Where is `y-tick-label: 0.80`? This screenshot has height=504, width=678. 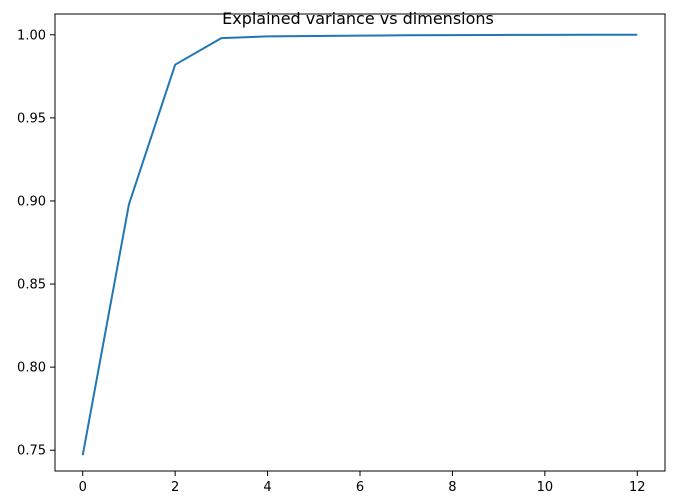
y-tick-label: 0.80 is located at coordinates (31, 368).